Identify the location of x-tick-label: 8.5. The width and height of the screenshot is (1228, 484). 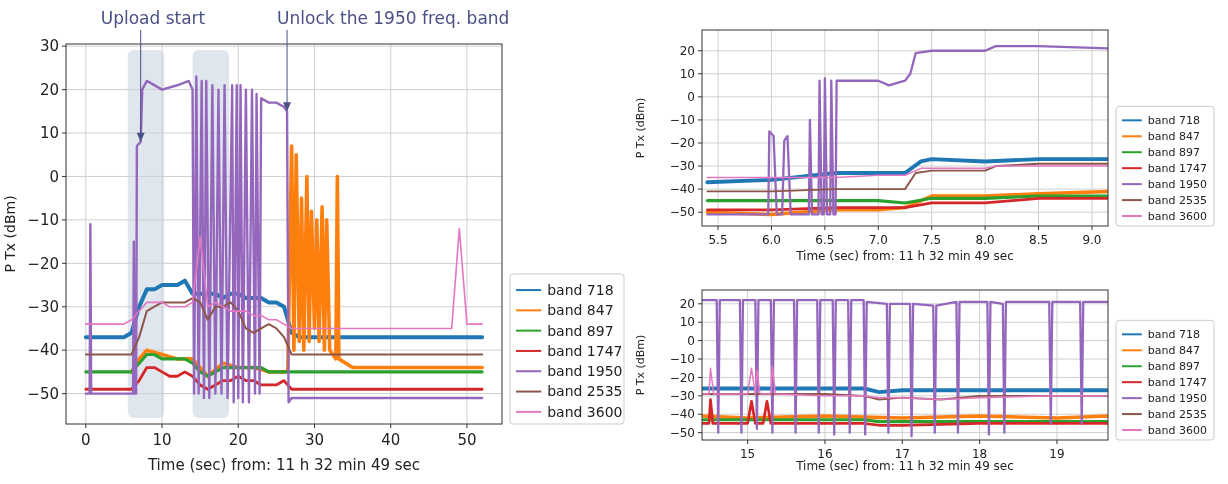
(1039, 240).